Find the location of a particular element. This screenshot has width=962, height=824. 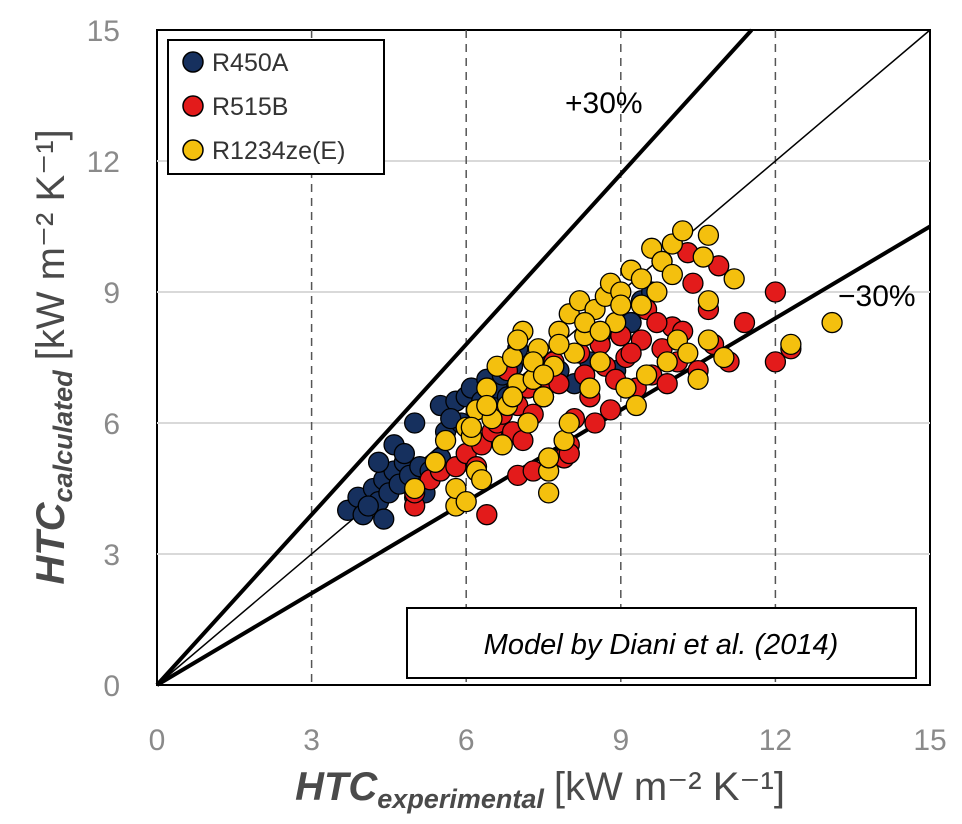

legend: R450A R515B R1234ze(E) is located at coordinates (276, 107).